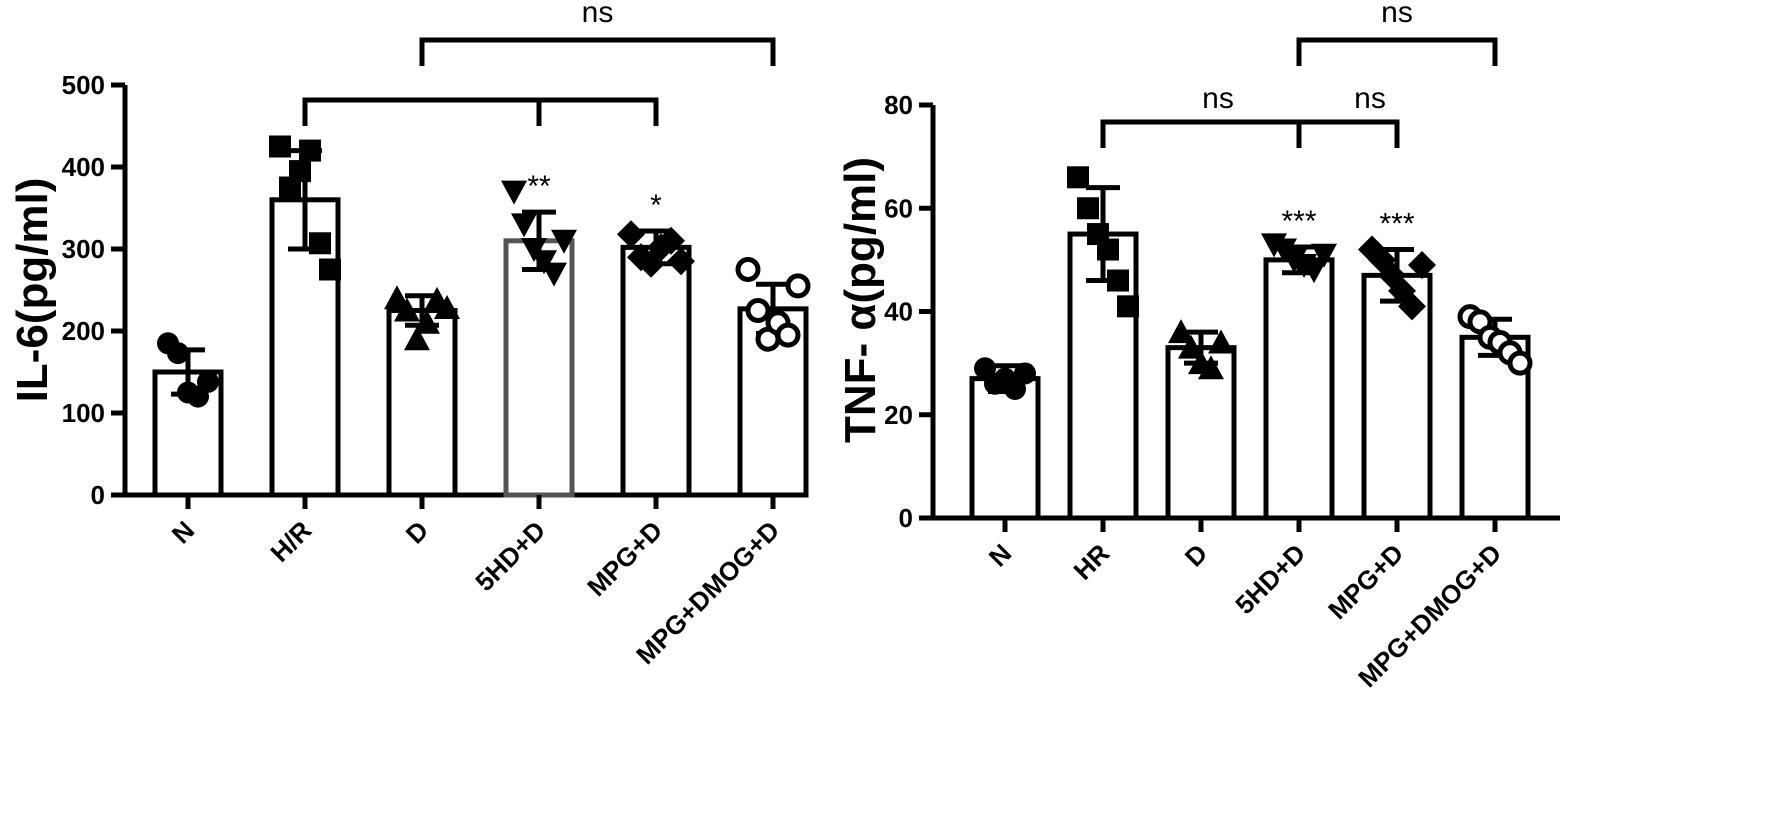 The width and height of the screenshot is (1772, 819). Describe the element at coordinates (539, 186) in the screenshot. I see `significance-label: **` at that location.